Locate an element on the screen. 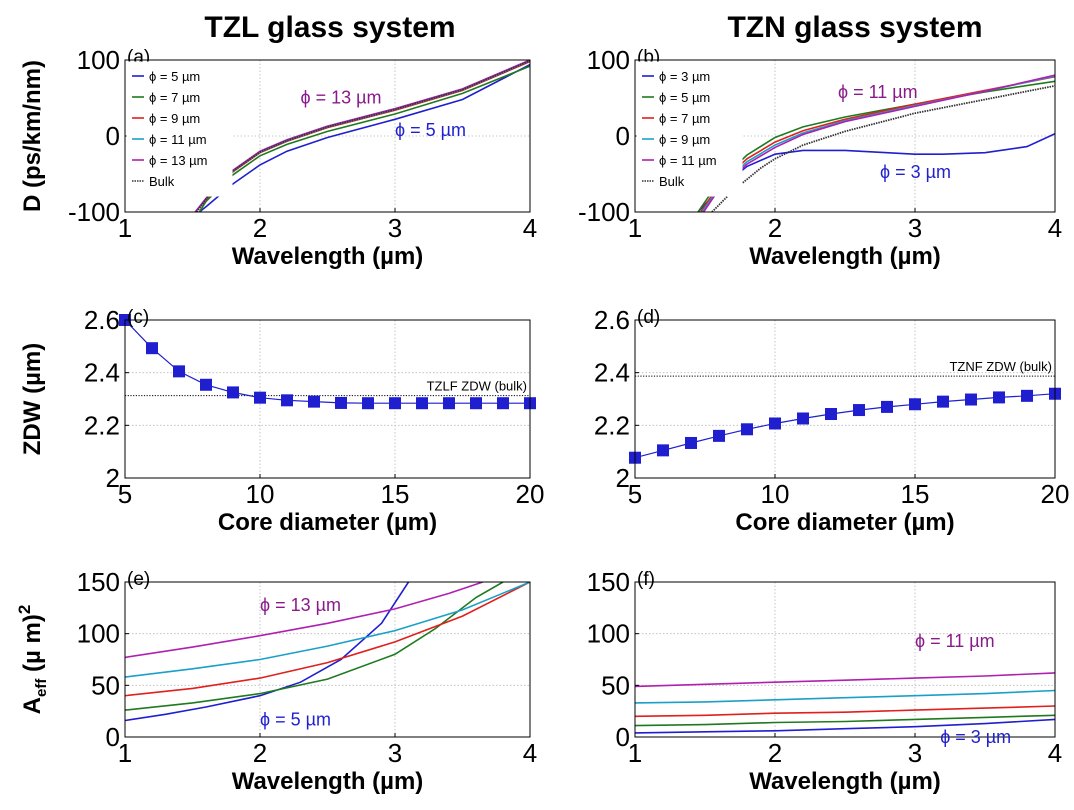  panel-label: (d) is located at coordinates (648, 317).